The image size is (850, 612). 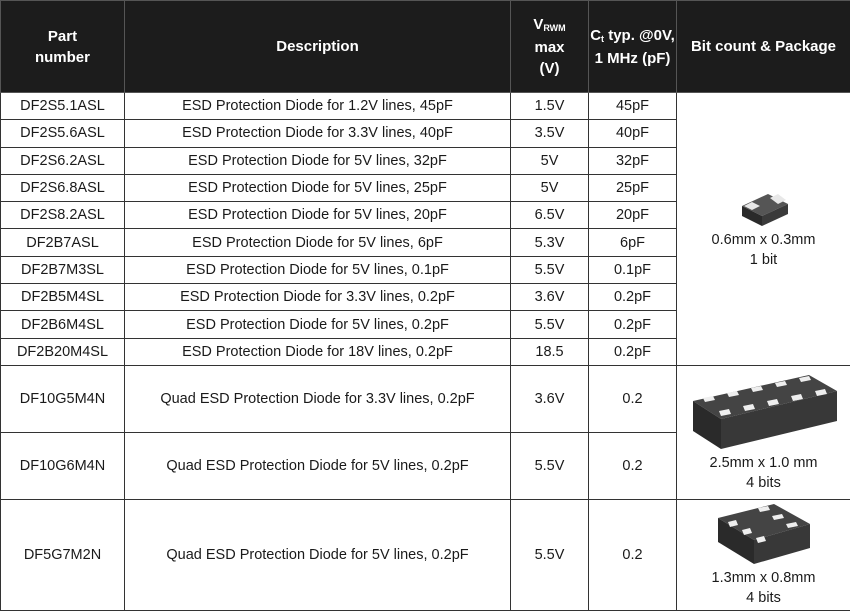 What do you see at coordinates (62, 297) in the screenshot?
I see `part-number: DF2B5M4SL` at bounding box center [62, 297].